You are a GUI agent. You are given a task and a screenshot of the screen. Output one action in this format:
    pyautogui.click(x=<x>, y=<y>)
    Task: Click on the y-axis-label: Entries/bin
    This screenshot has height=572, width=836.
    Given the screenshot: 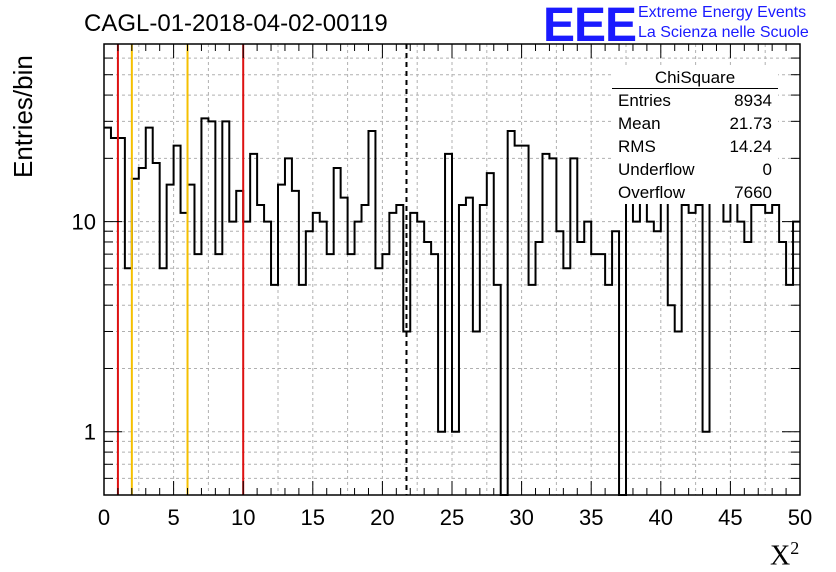 What is the action you would take?
    pyautogui.click(x=23, y=116)
    